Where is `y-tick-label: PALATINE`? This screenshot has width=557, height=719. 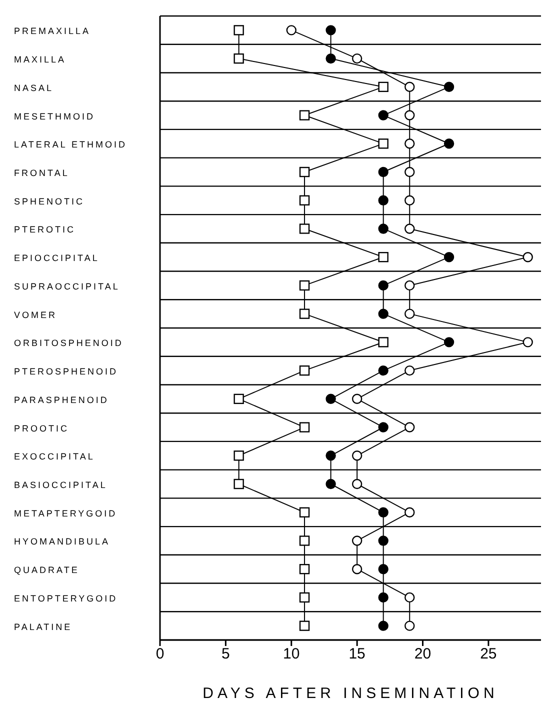
y-tick-label: PALATINE is located at coordinates (43, 627).